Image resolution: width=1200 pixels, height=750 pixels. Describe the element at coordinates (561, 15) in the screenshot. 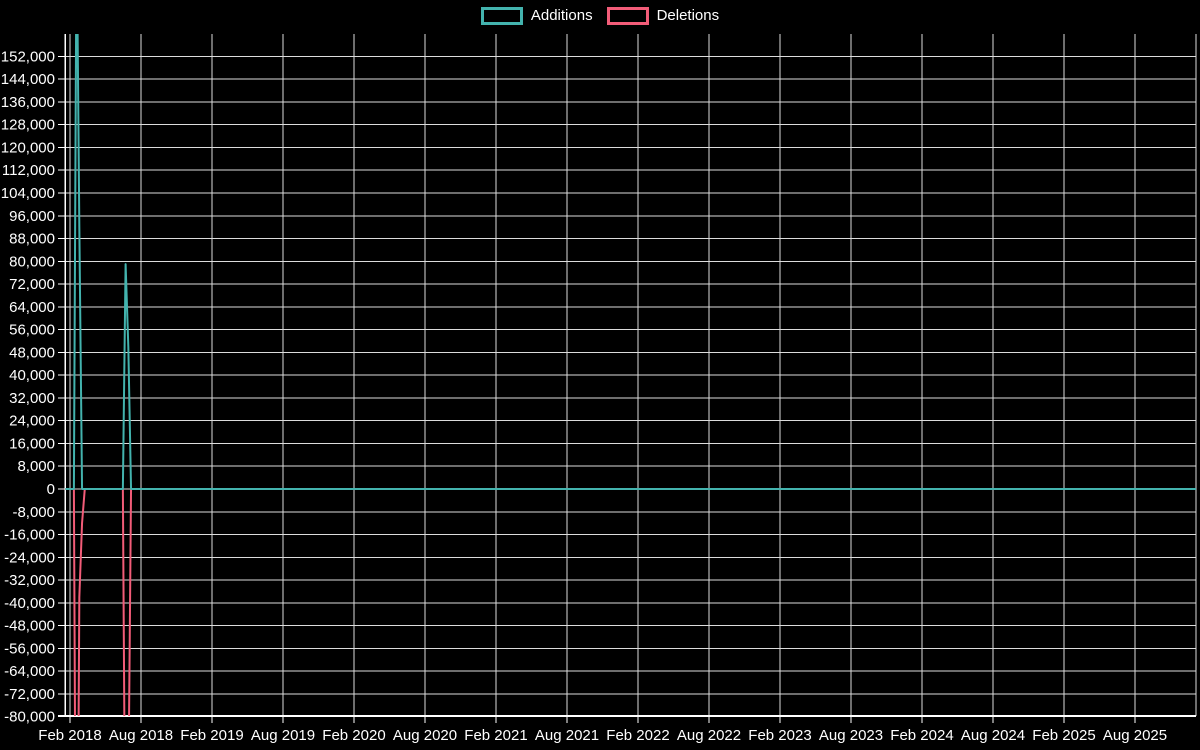

I see `legend-label-additions: Additions` at that location.